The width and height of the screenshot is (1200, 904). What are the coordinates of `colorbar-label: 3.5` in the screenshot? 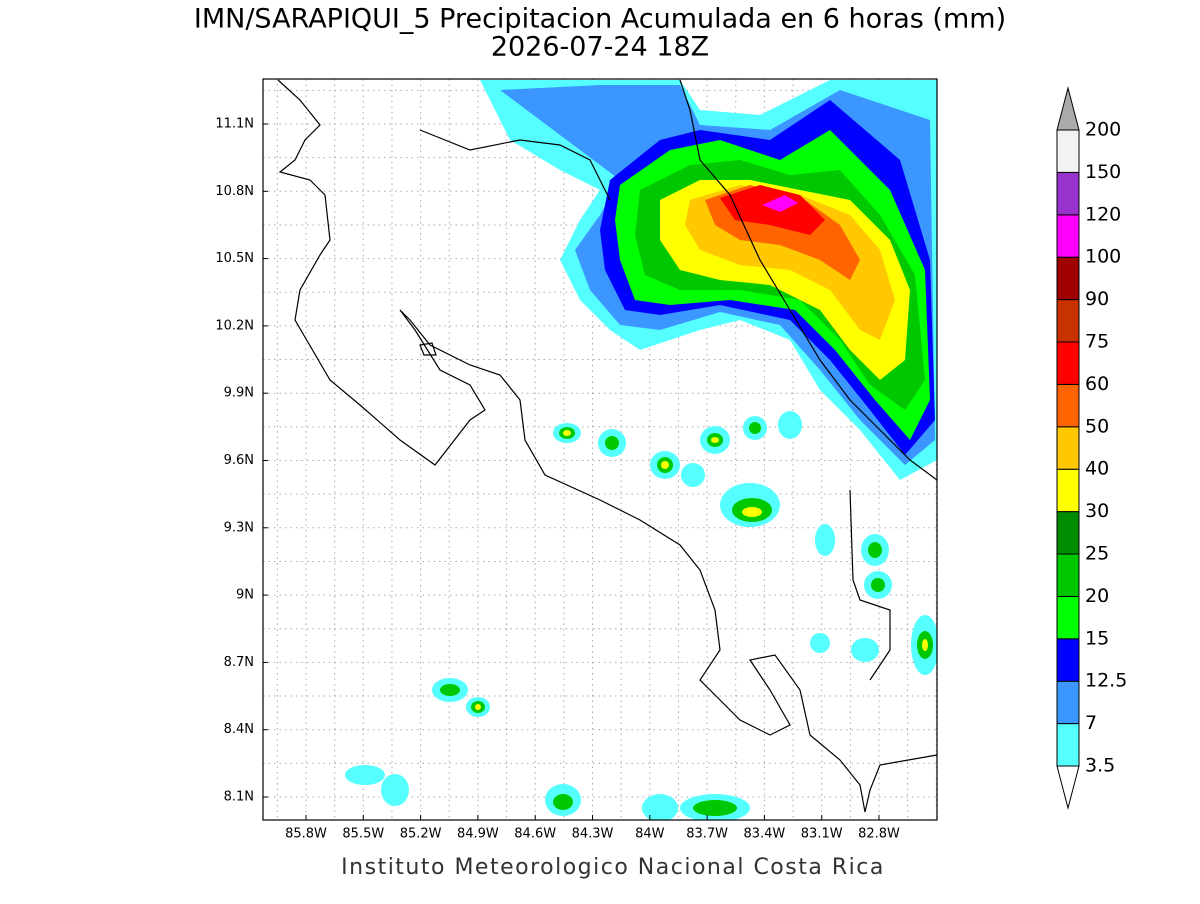 It's located at (1100, 766).